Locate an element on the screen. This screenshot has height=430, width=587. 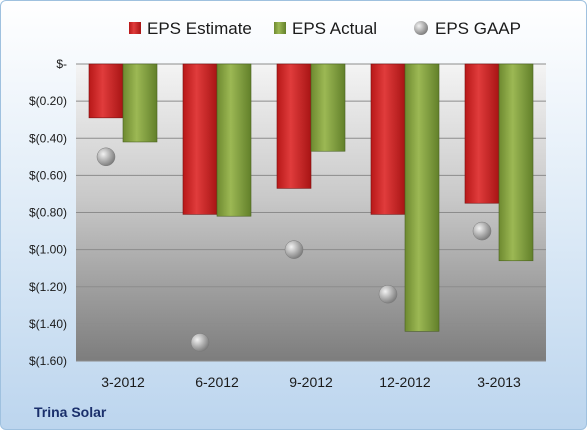
y-tick-label: $- is located at coordinates (61, 64).